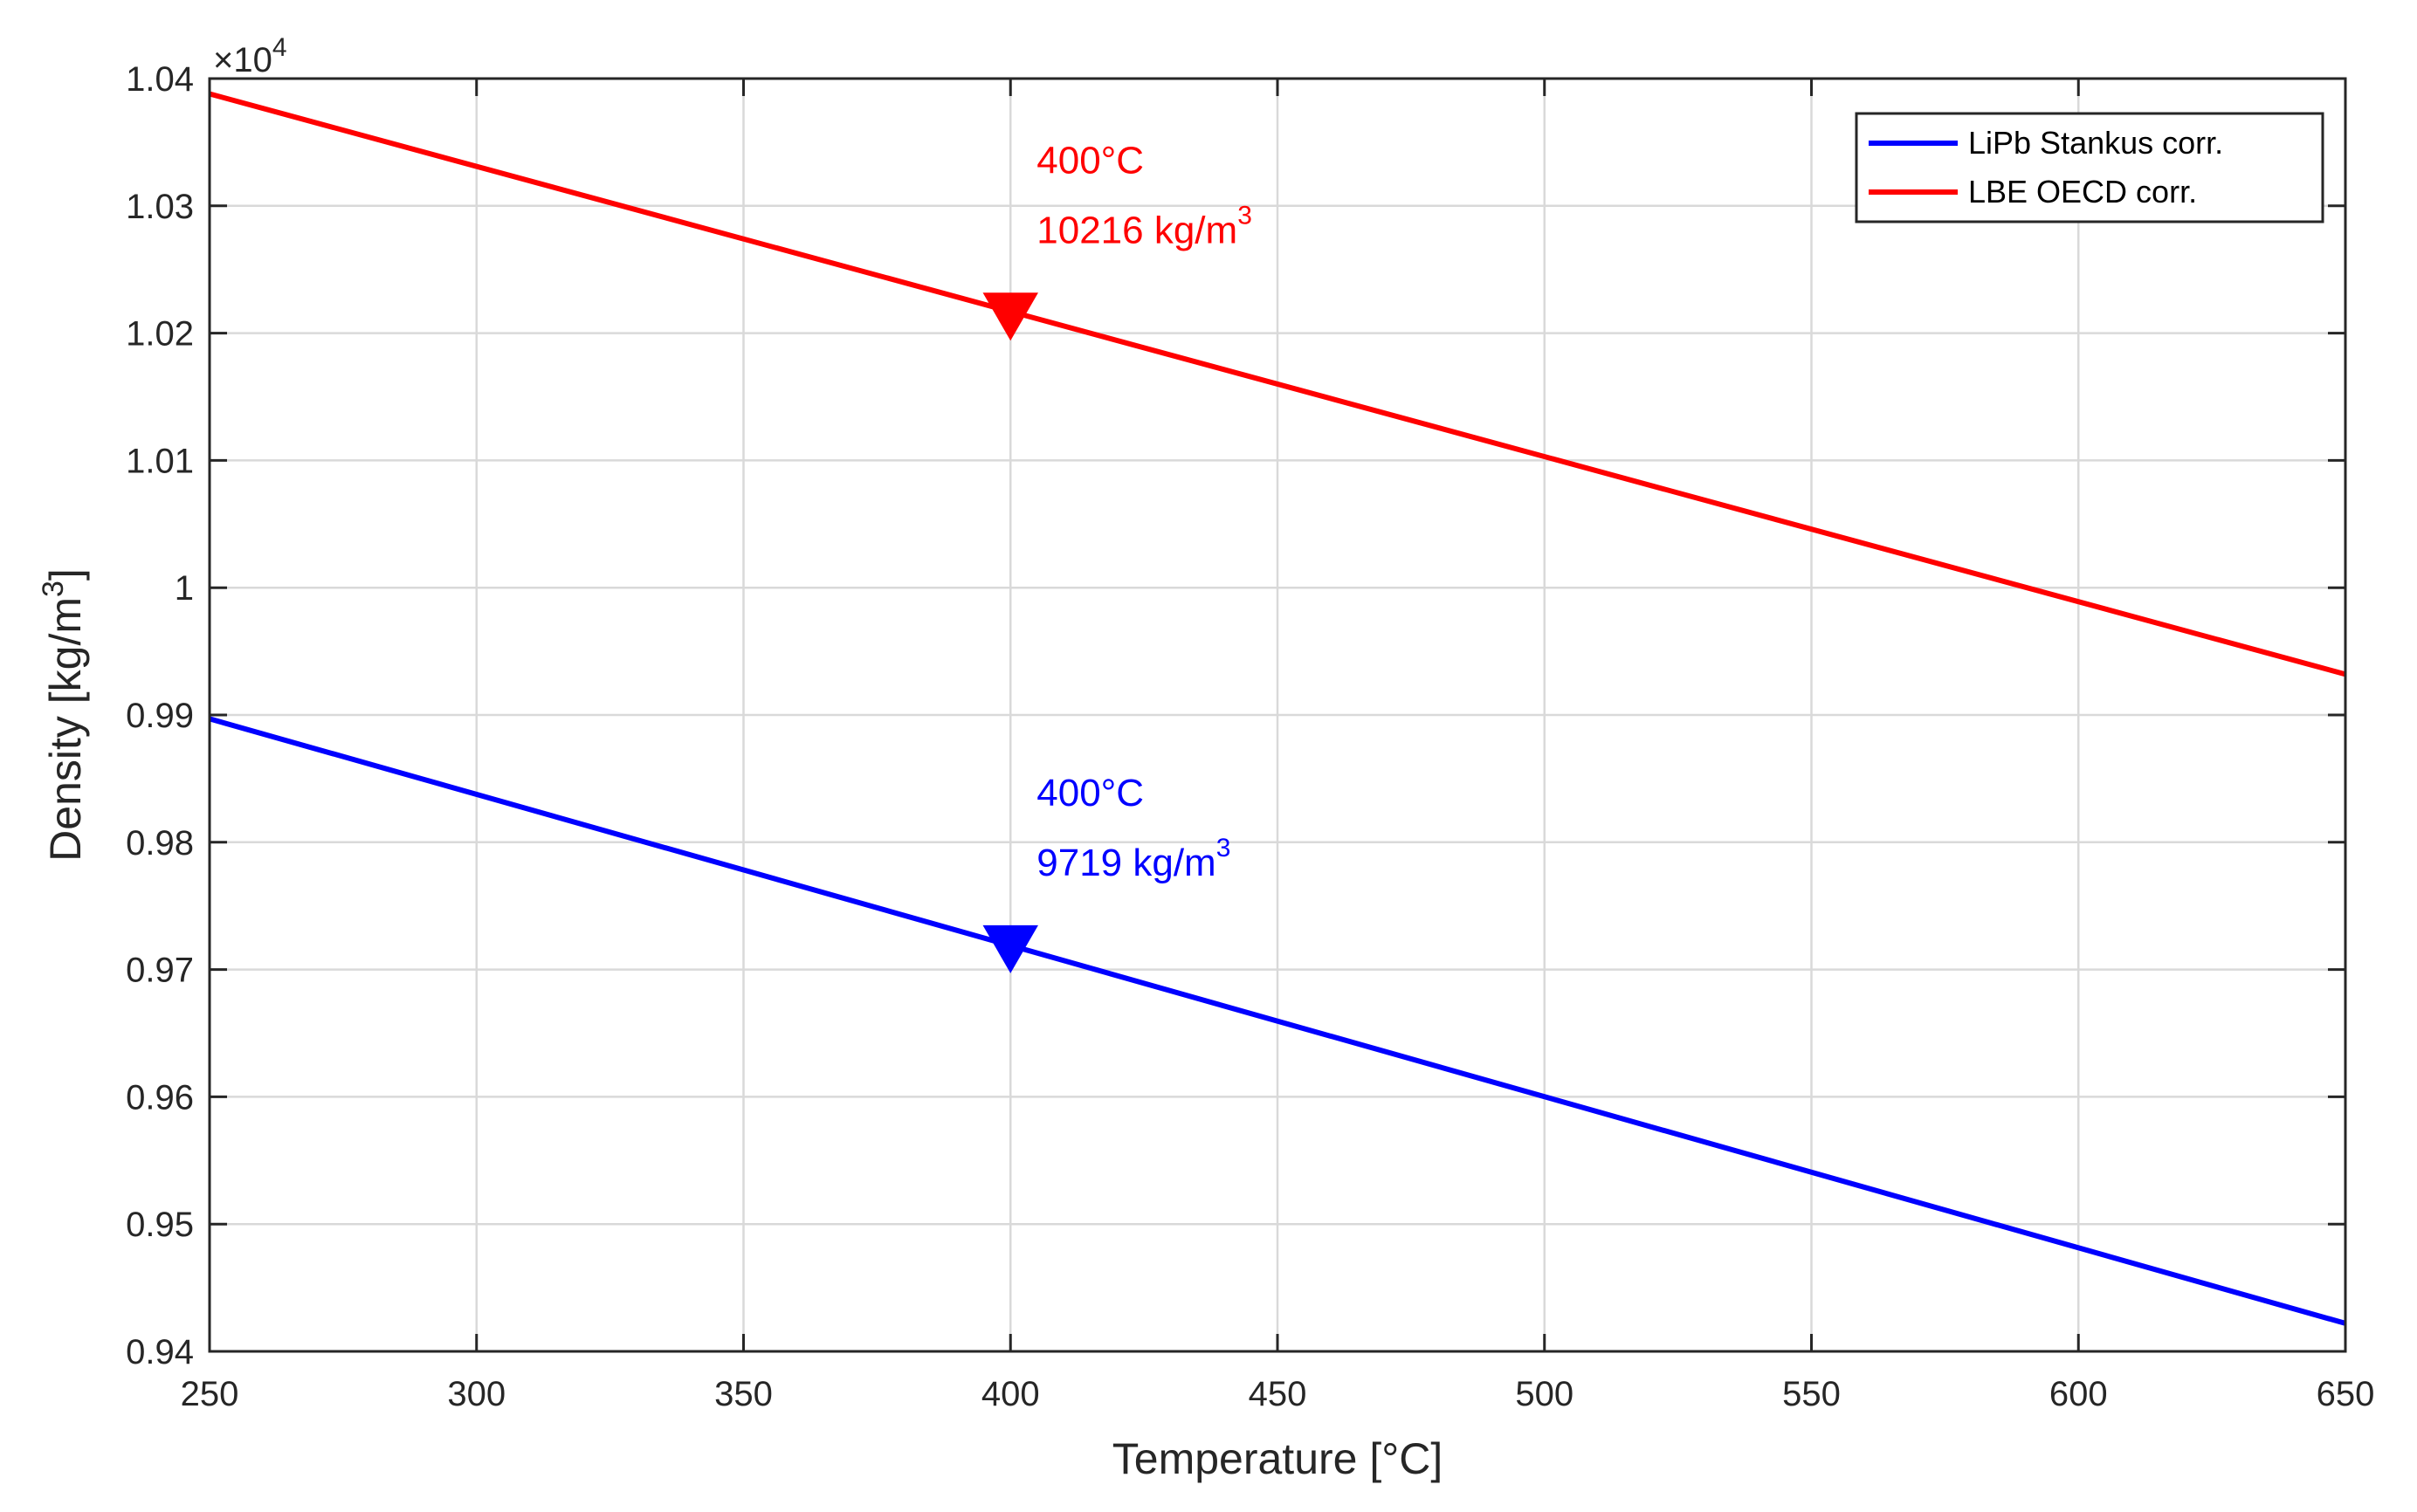 The width and height of the screenshot is (2417, 1512). What do you see at coordinates (160, 461) in the screenshot?
I see `y-tick-label: 1.01` at bounding box center [160, 461].